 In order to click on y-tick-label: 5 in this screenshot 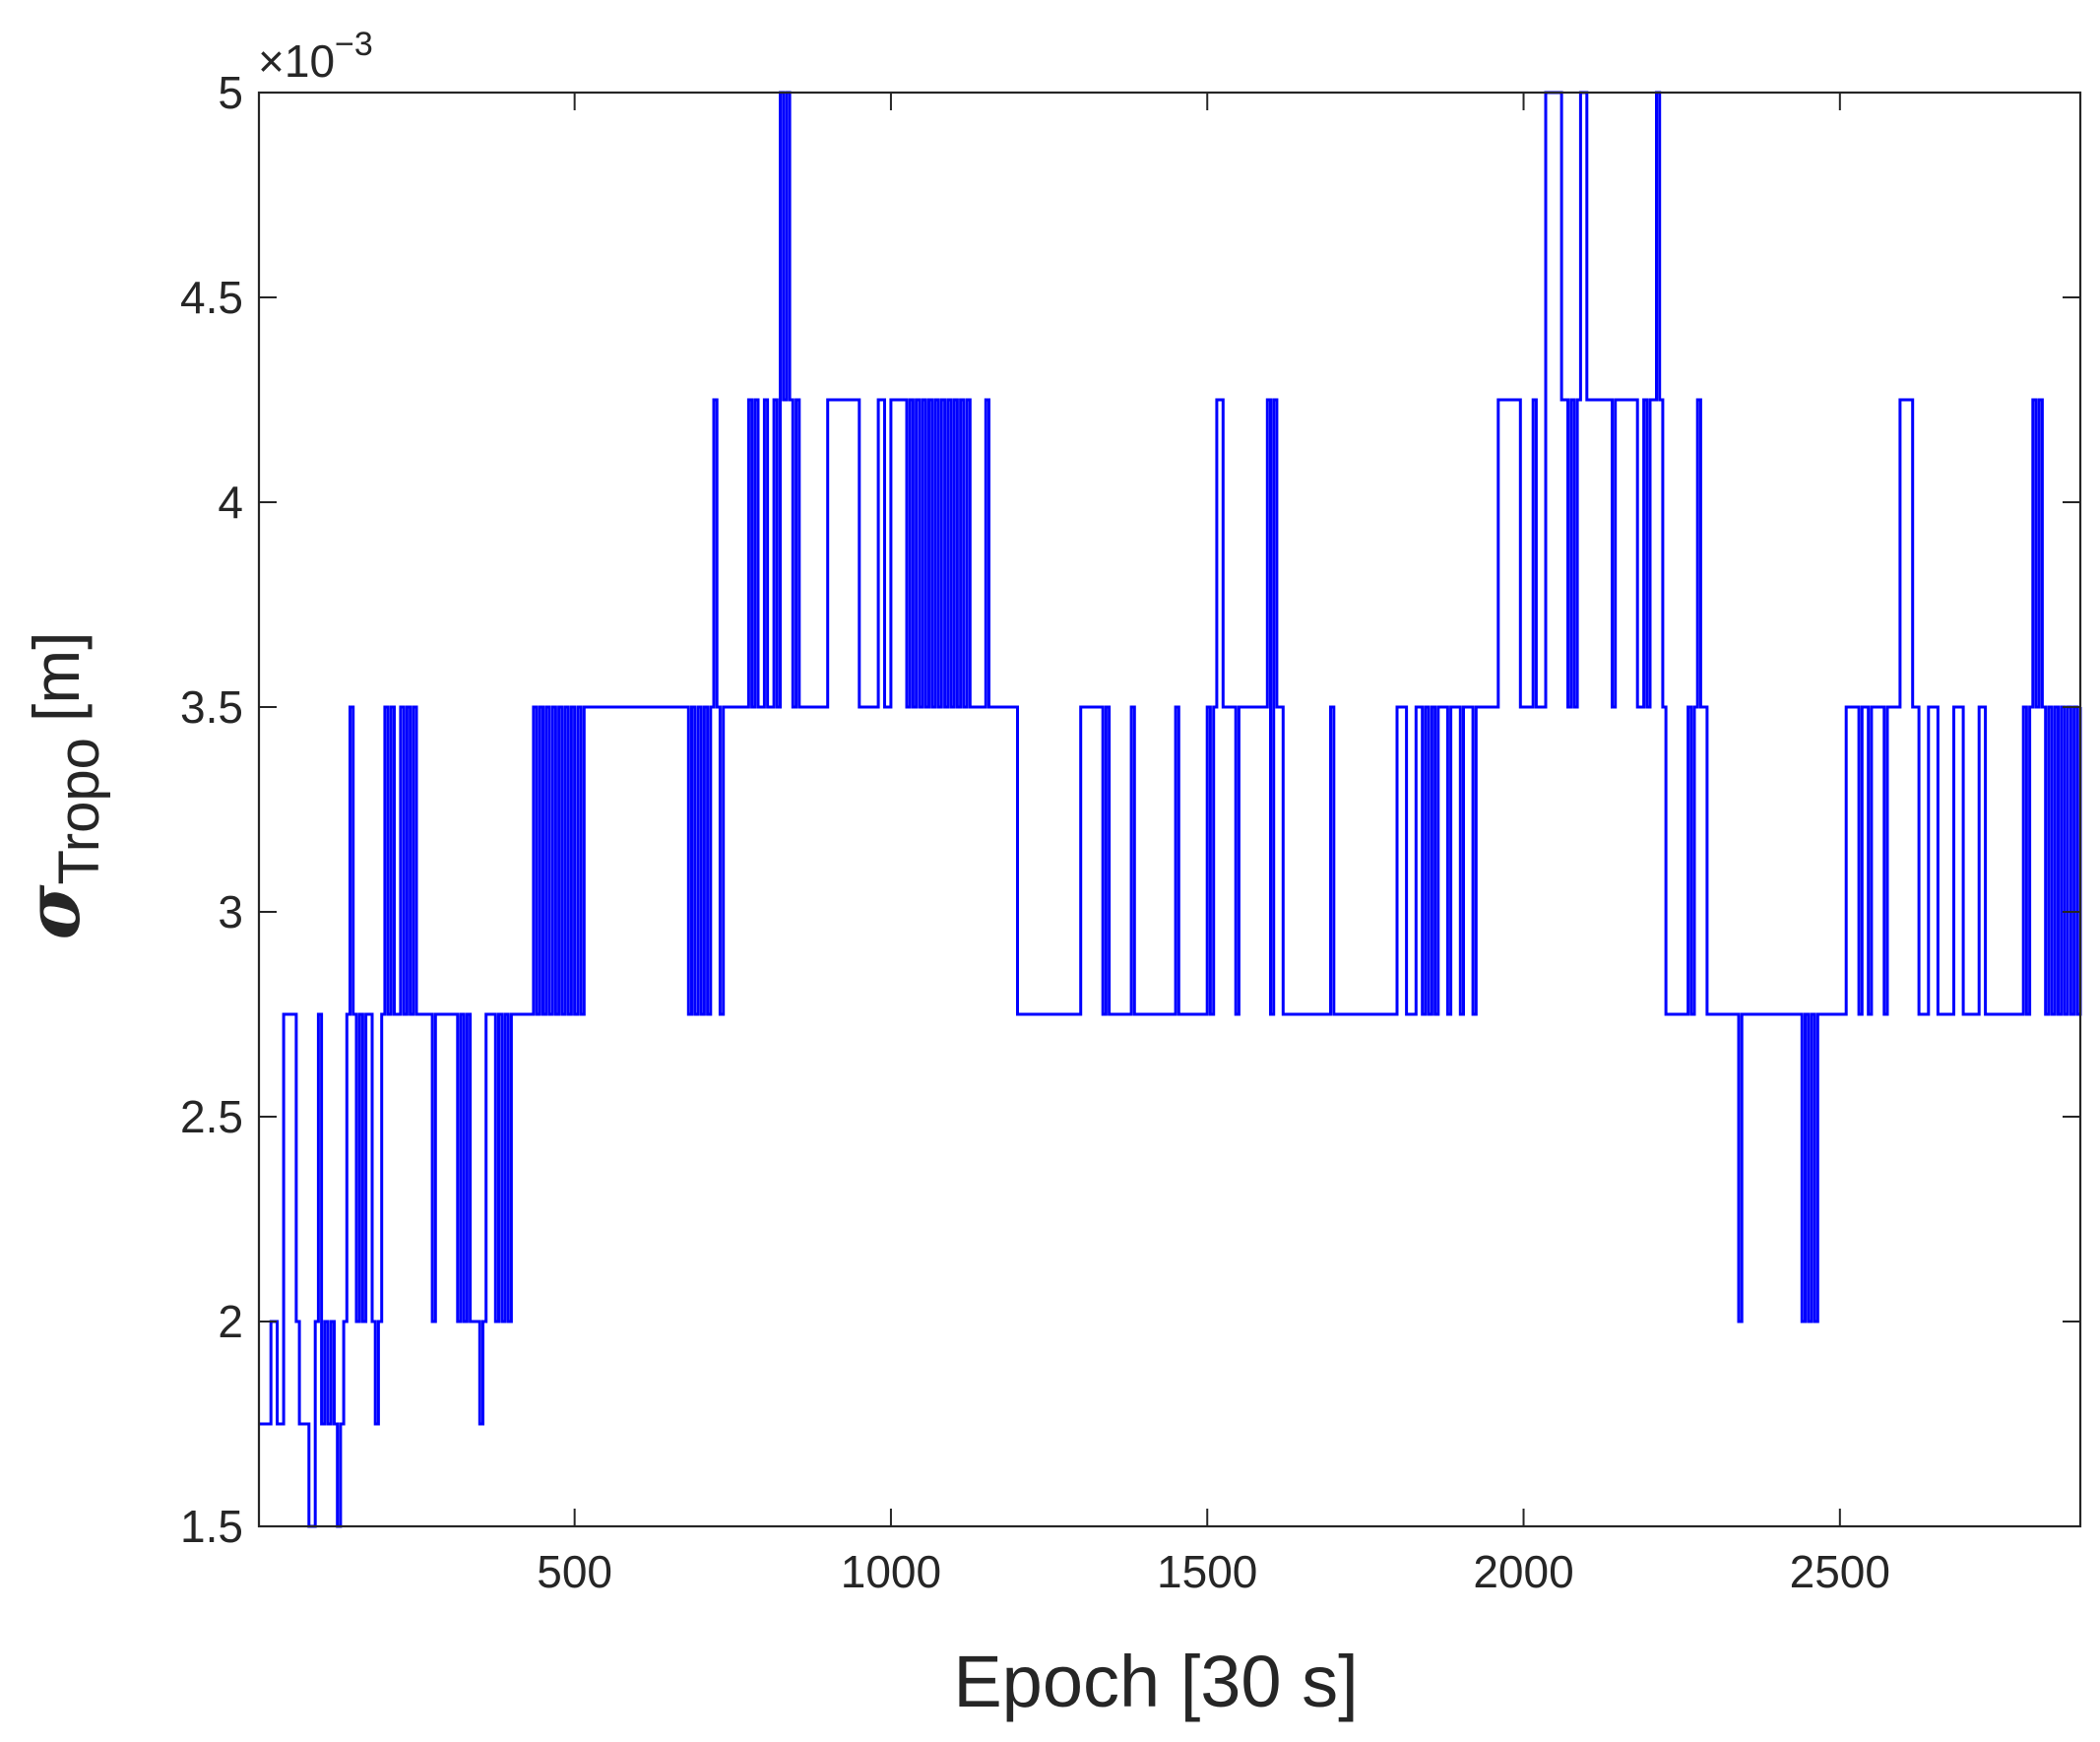, I will do `click(231, 93)`.